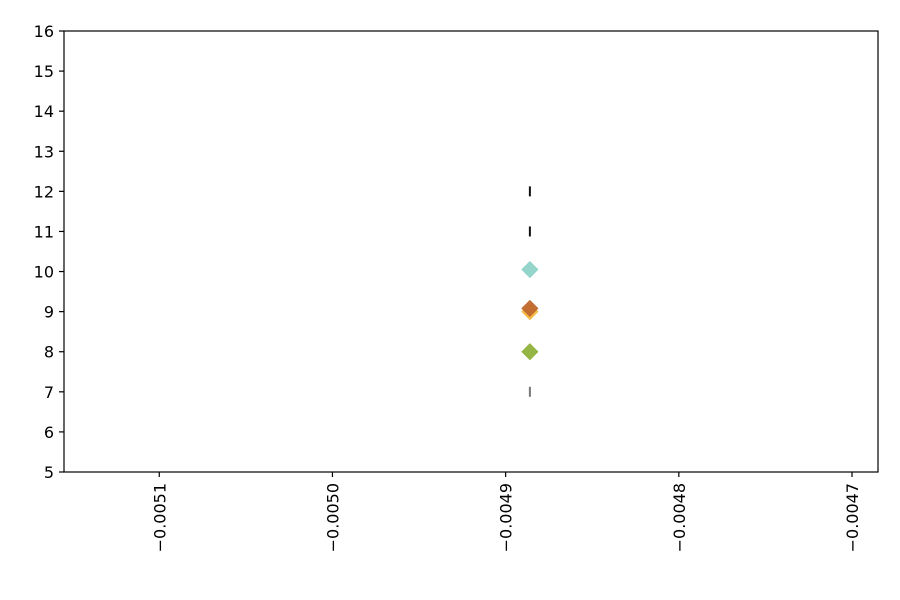 This screenshot has height=600, width=900. What do you see at coordinates (49, 392) in the screenshot?
I see `y-tick-label: 7` at bounding box center [49, 392].